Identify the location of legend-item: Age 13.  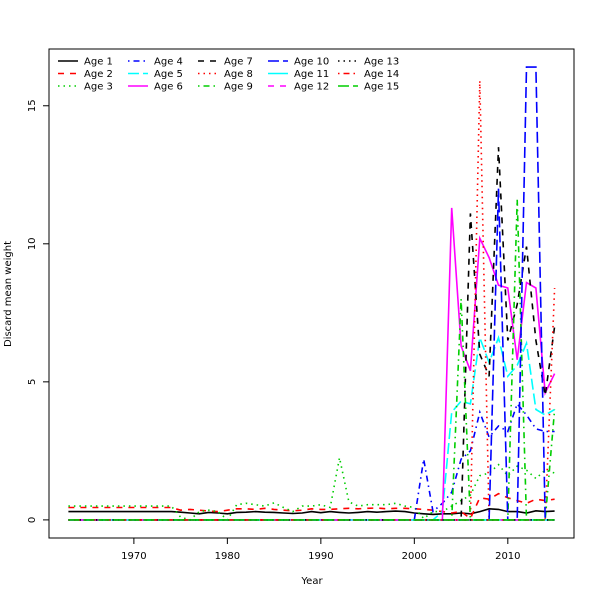
(368, 62).